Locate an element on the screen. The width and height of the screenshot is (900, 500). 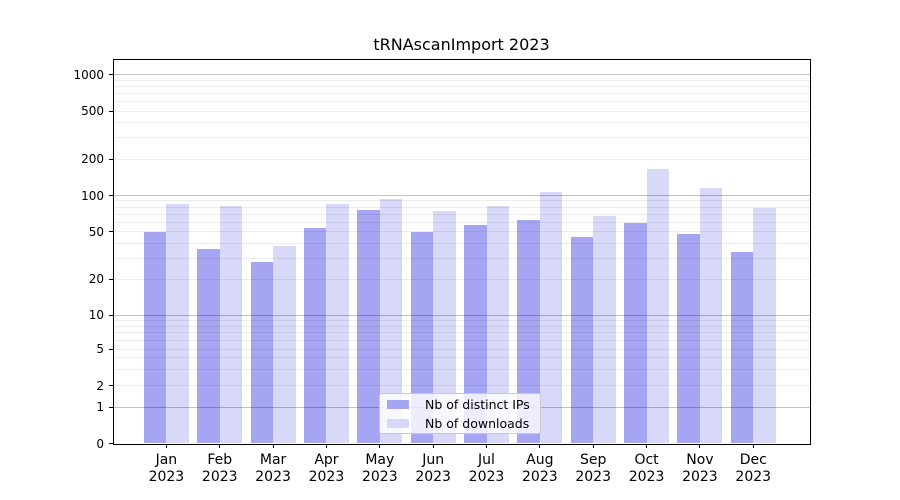
bar-downloads-may is located at coordinates (391, 321).